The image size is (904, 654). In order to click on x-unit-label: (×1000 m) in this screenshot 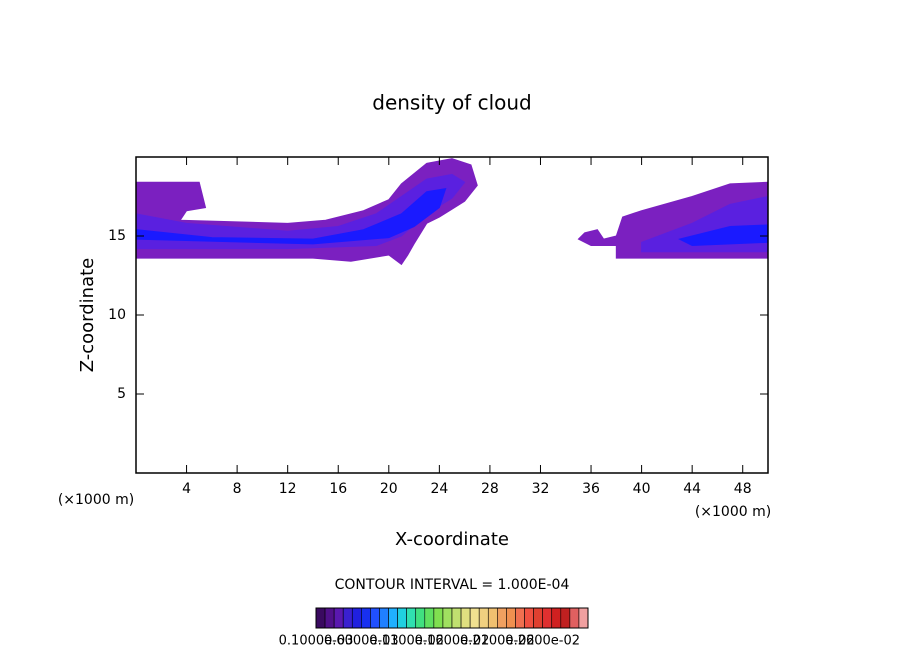, I will do `click(733, 512)`.